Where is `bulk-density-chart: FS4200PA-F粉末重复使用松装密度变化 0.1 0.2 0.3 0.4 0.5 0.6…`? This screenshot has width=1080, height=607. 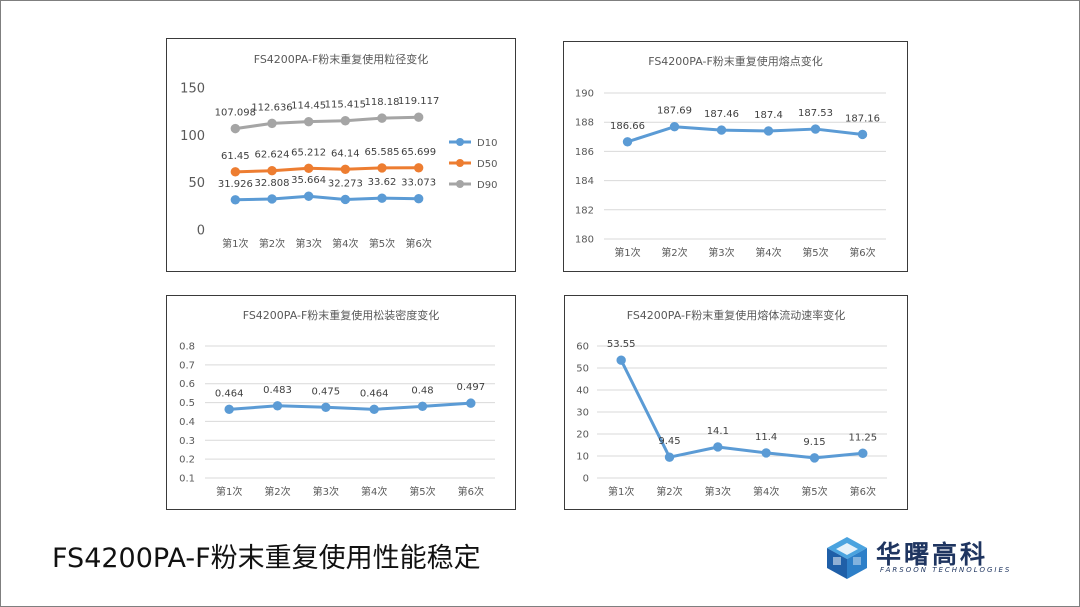
bulk-density-chart: FS4200PA-F粉末重复使用松装密度变化 0.1 0.2 0.3 0.4 0.5 0.6… is located at coordinates (341, 402).